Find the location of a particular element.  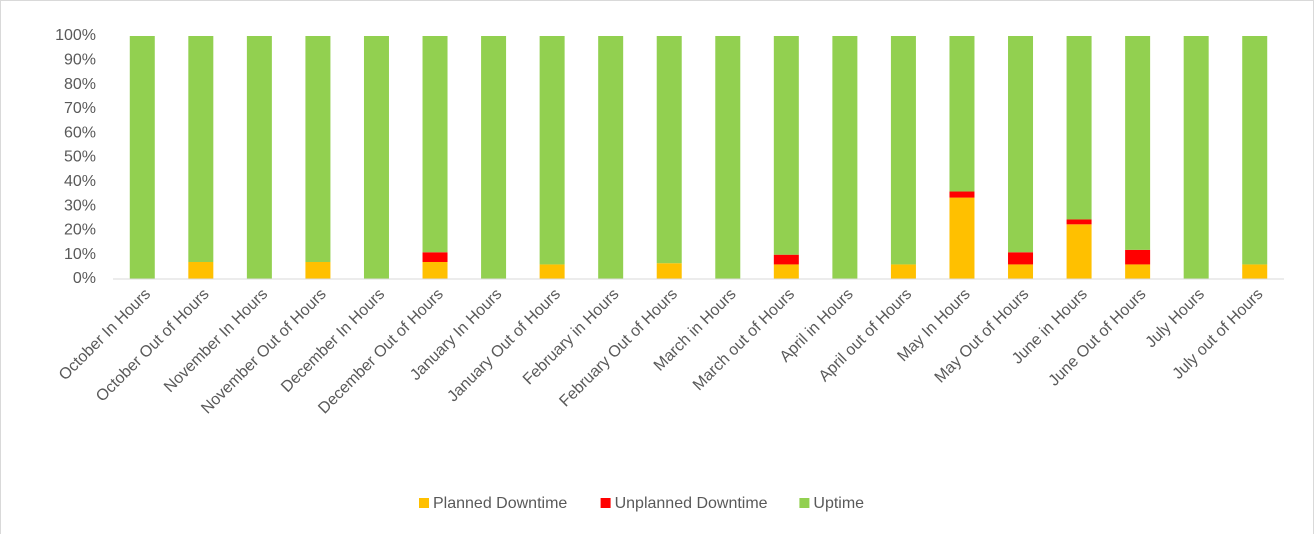

y-tick-label: 30% is located at coordinates (80, 205).